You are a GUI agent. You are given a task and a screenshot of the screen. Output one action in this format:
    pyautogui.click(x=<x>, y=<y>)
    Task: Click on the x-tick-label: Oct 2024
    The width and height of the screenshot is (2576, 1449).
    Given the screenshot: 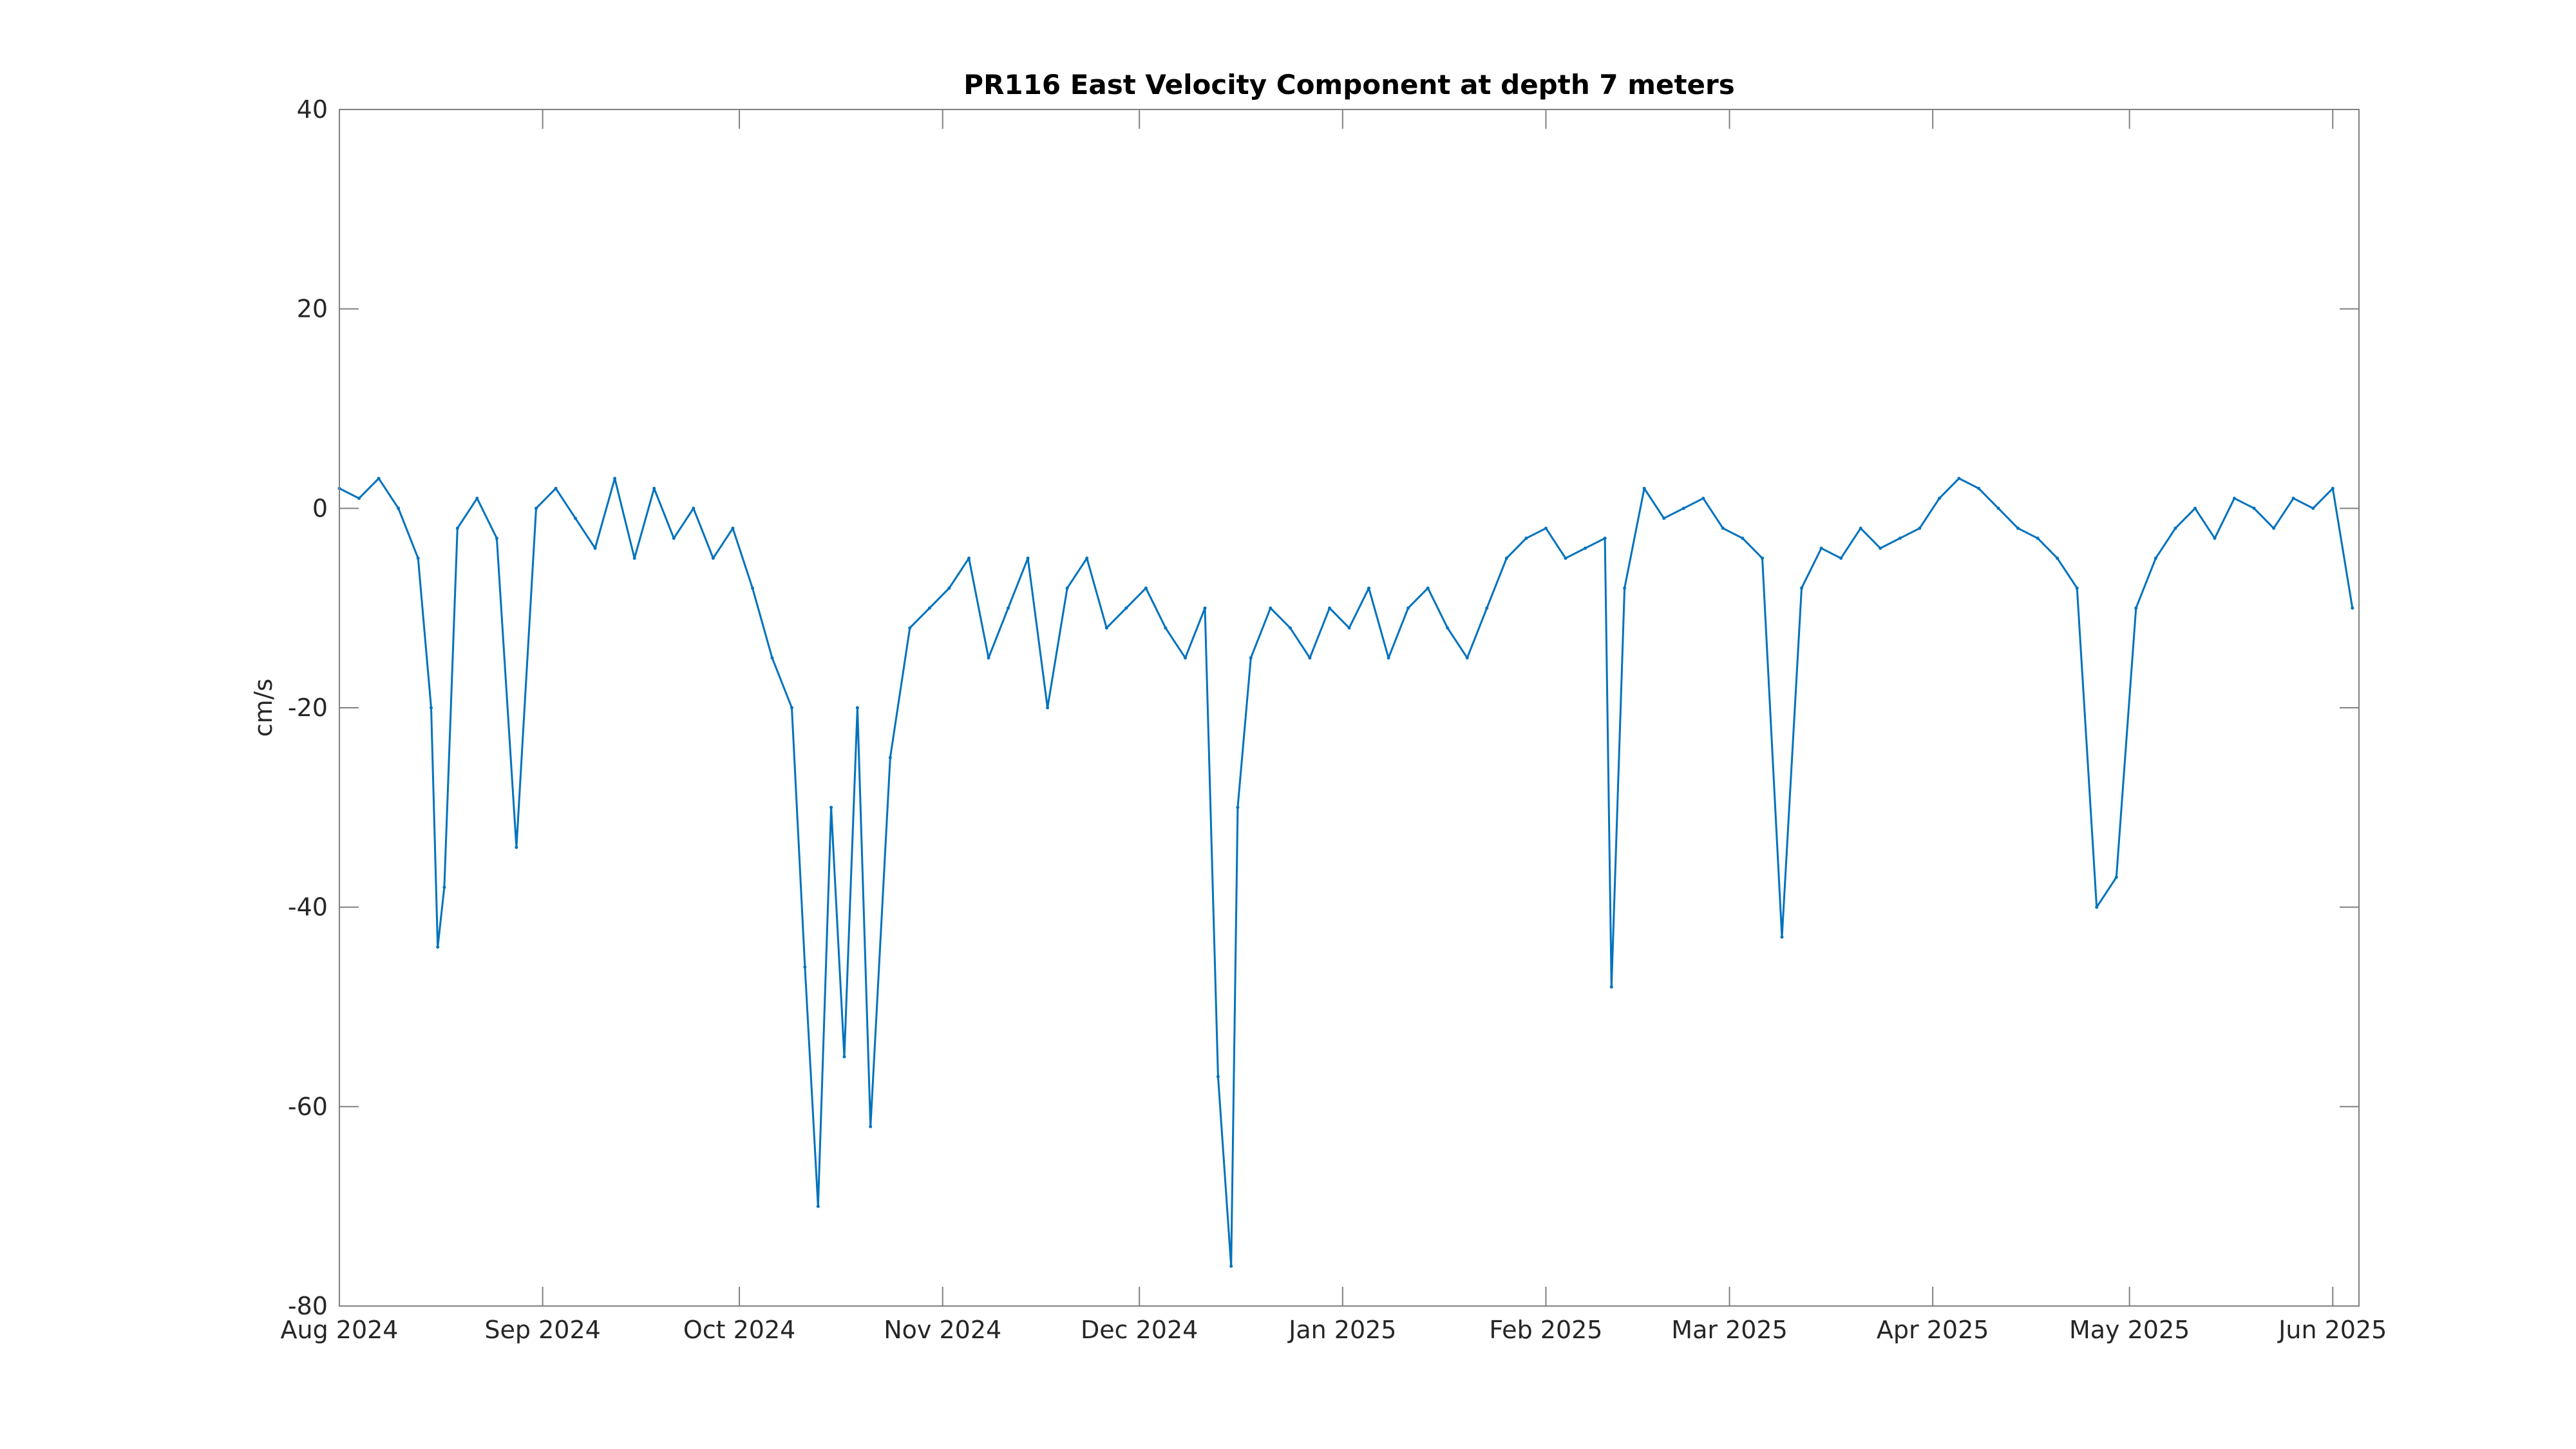 What is the action you would take?
    pyautogui.click(x=740, y=1330)
    